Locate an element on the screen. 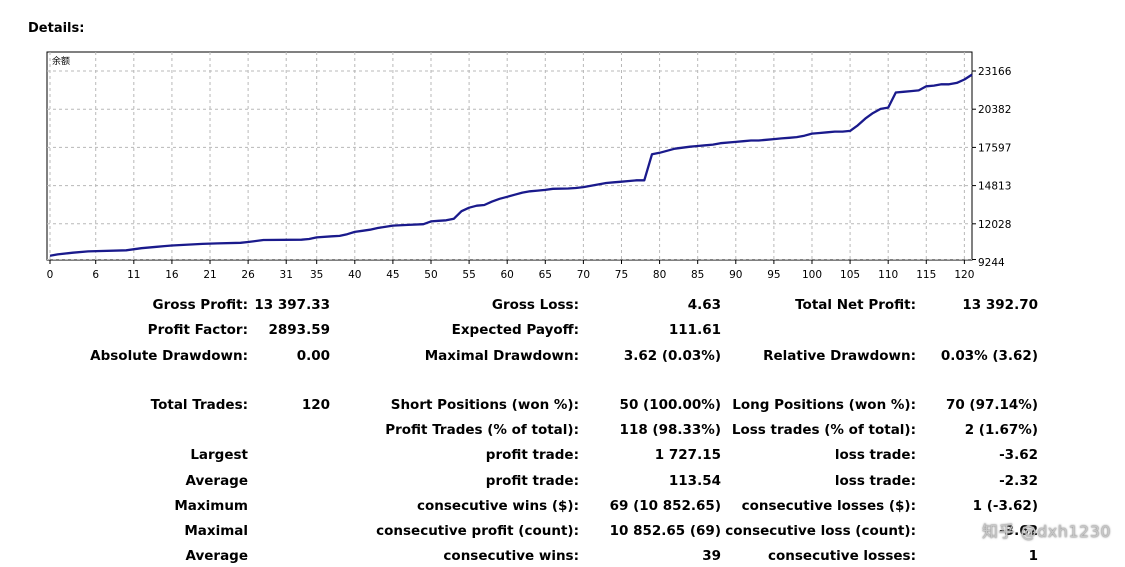 This screenshot has height=567, width=1125. profit-trades-value: 118 (98.33%) is located at coordinates (670, 430).